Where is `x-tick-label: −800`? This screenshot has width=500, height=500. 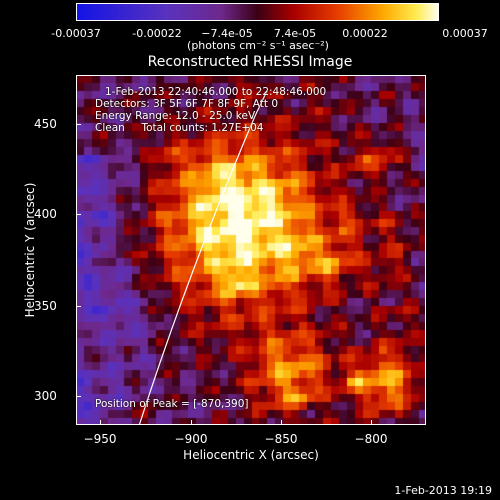
x-tick-label: −800 is located at coordinates (371, 439).